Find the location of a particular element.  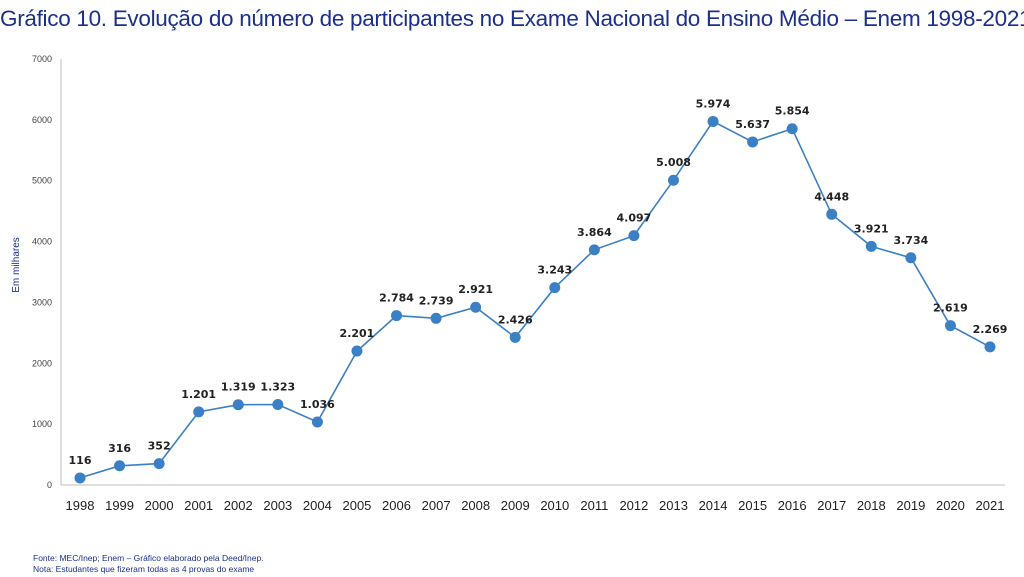

data-label: 1.319 is located at coordinates (238, 387).